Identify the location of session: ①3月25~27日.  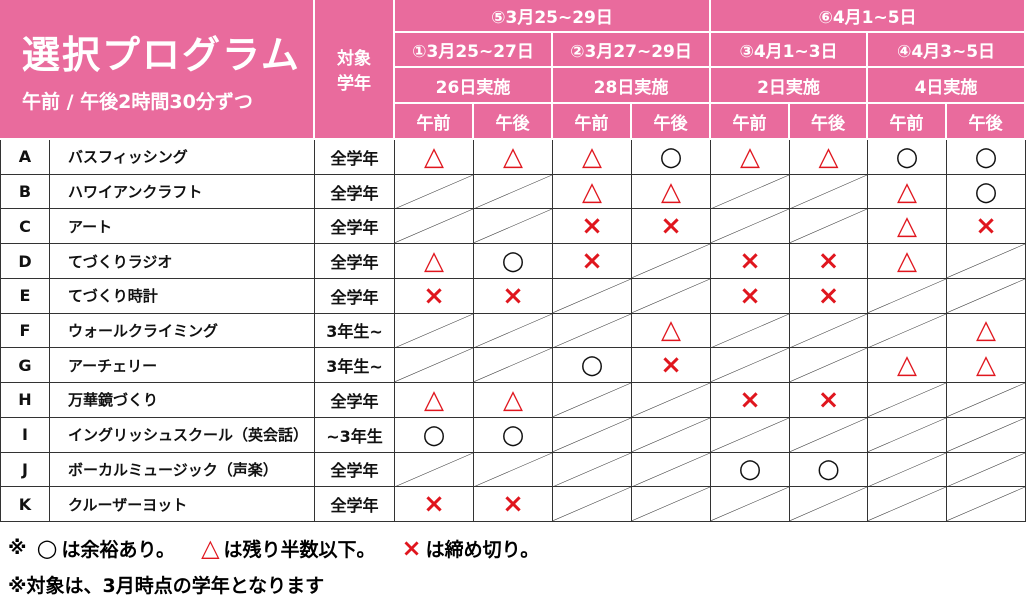
(474, 50).